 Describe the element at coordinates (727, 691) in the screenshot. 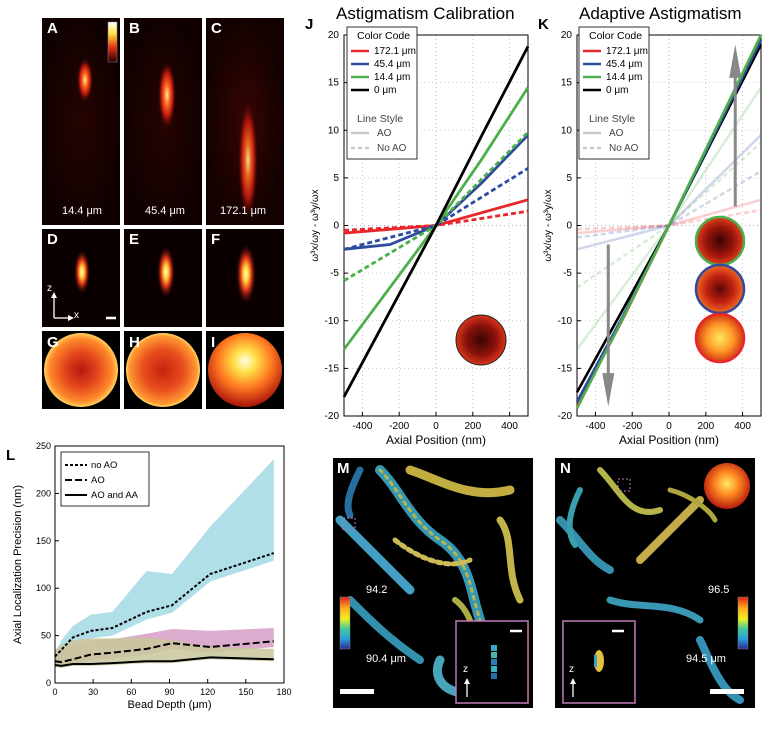

I see `scale-bar-n` at that location.